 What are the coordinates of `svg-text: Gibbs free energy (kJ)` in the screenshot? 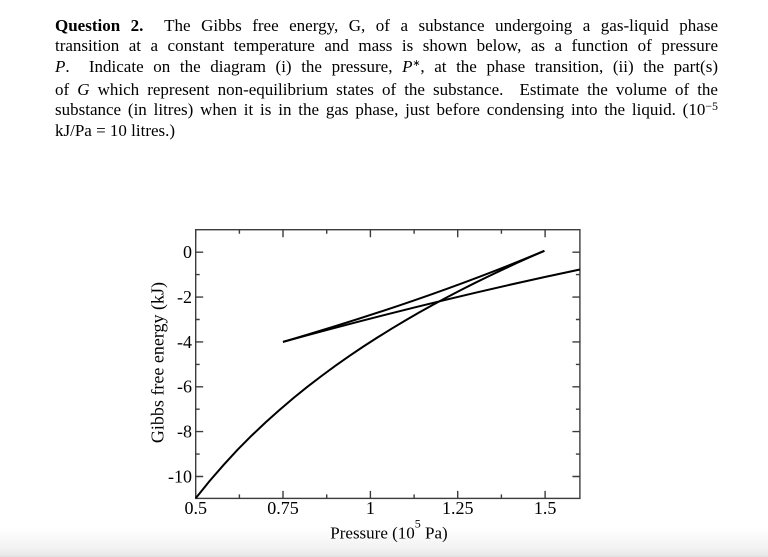 It's located at (158, 362).